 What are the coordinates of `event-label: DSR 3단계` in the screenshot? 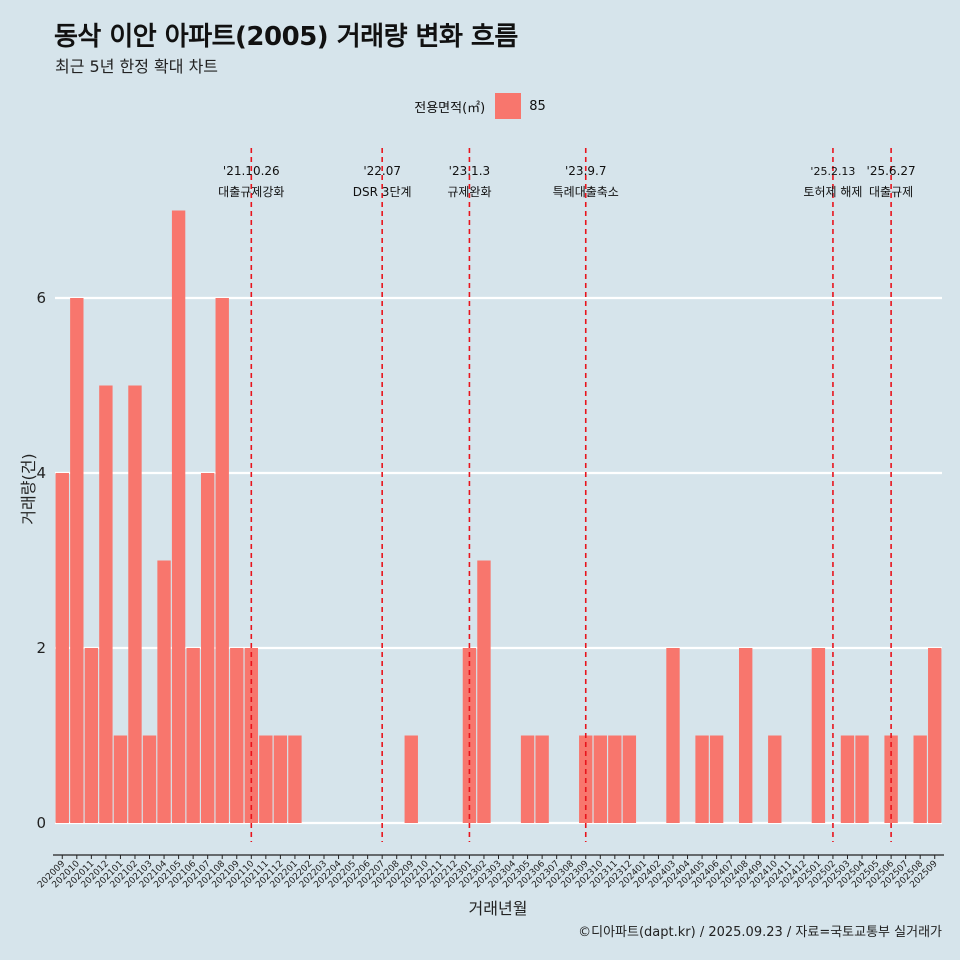 It's located at (382, 192).